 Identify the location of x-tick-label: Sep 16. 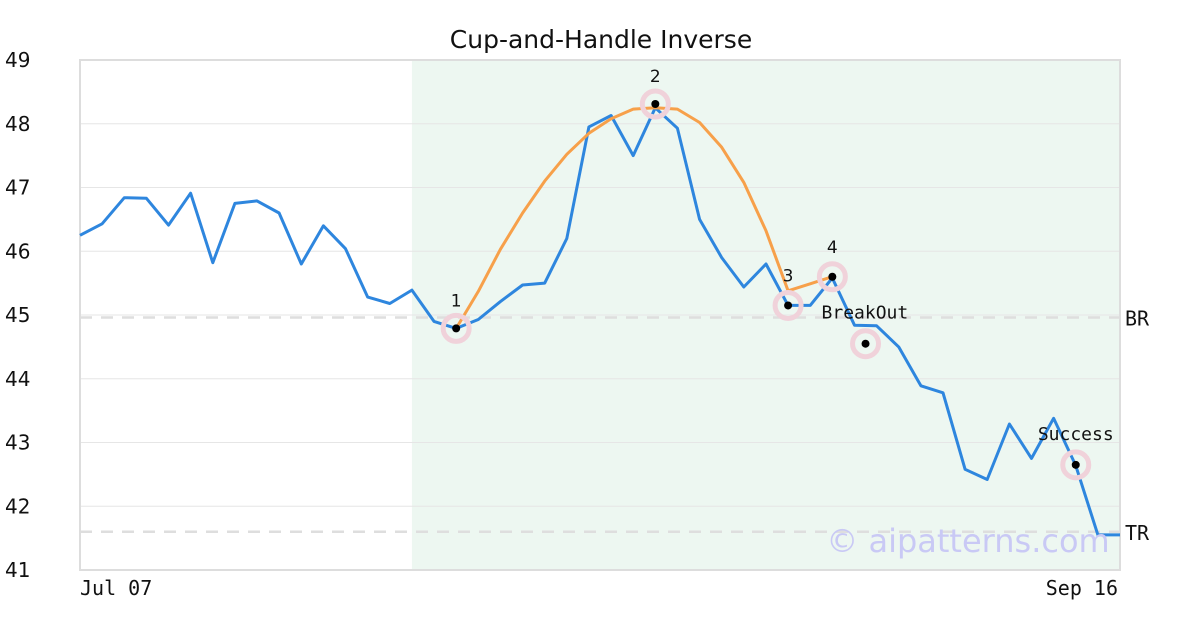
(1082, 588).